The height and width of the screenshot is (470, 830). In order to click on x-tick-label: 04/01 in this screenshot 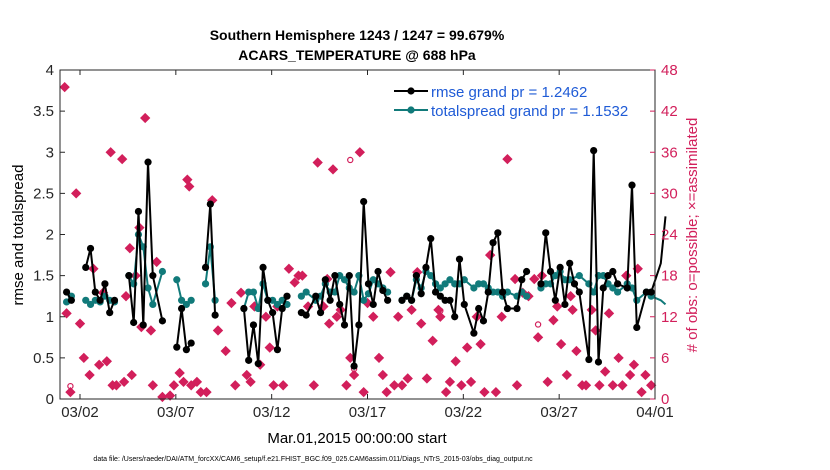, I will do `click(655, 412)`.